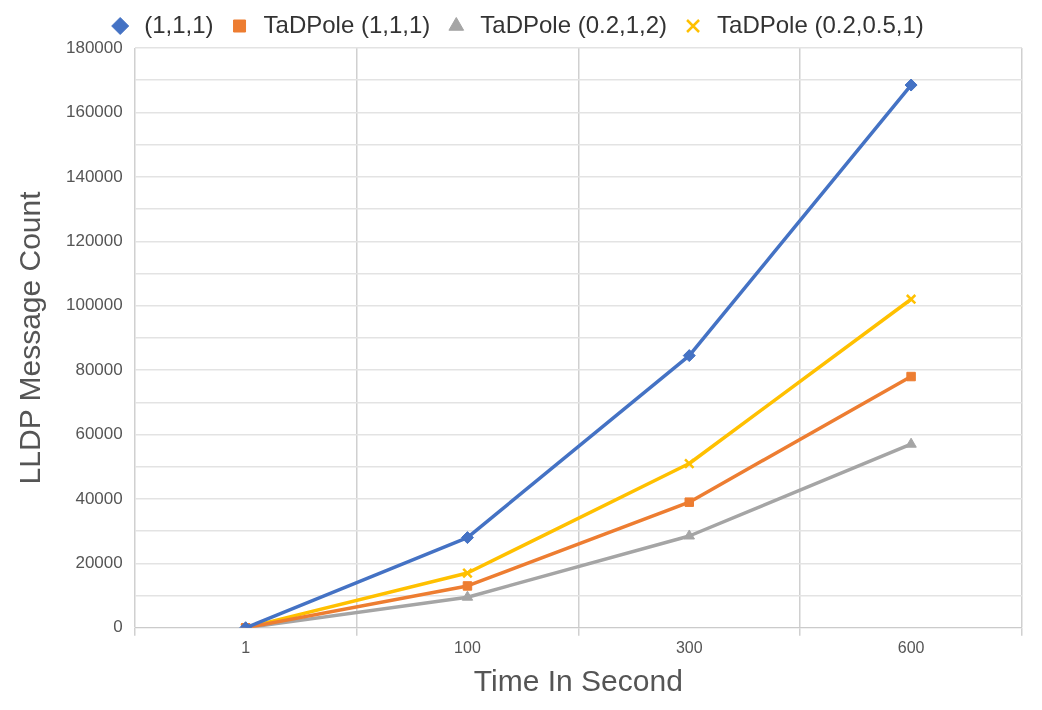 This screenshot has height=710, width=1042. Describe the element at coordinates (347, 24) in the screenshot. I see `legend-label: TaDPole (1,1,1)` at that location.